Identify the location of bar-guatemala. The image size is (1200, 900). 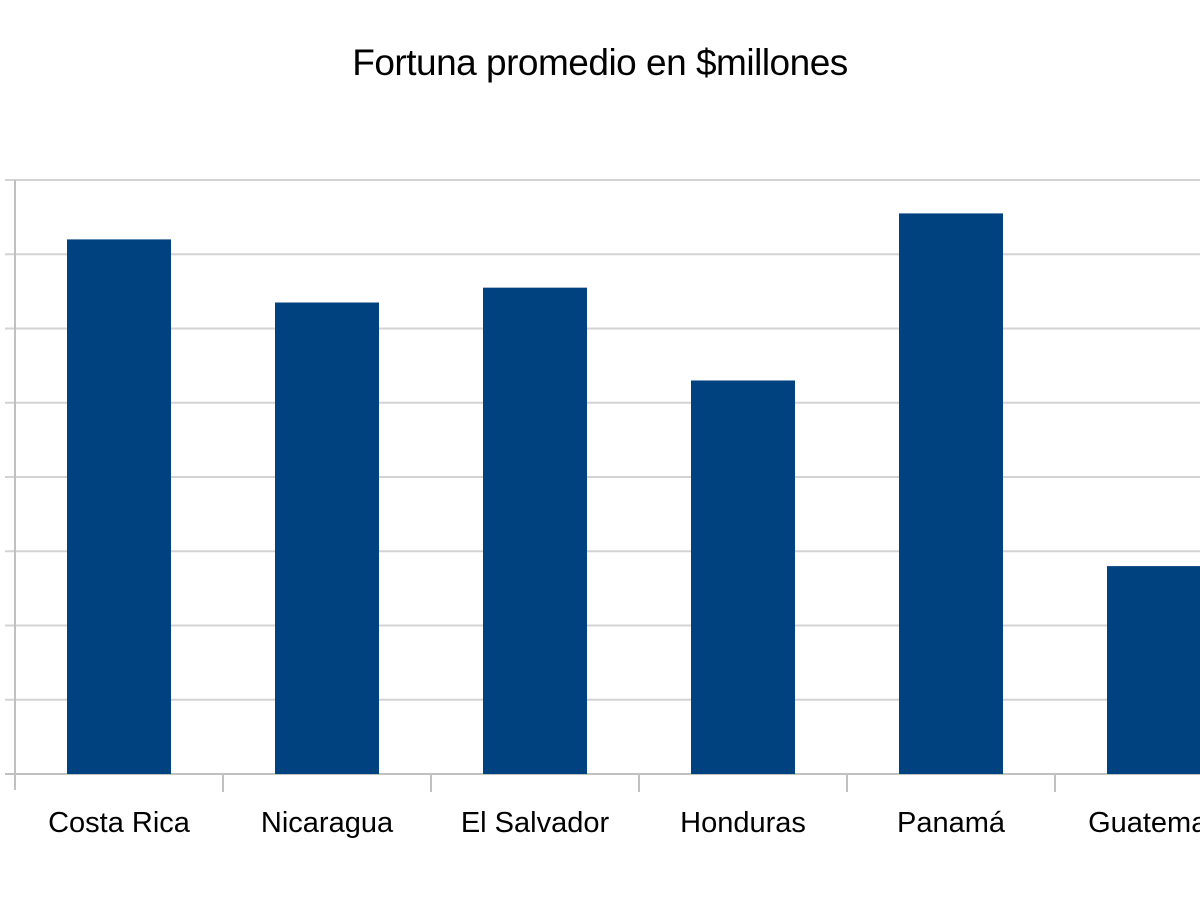
(1153, 670).